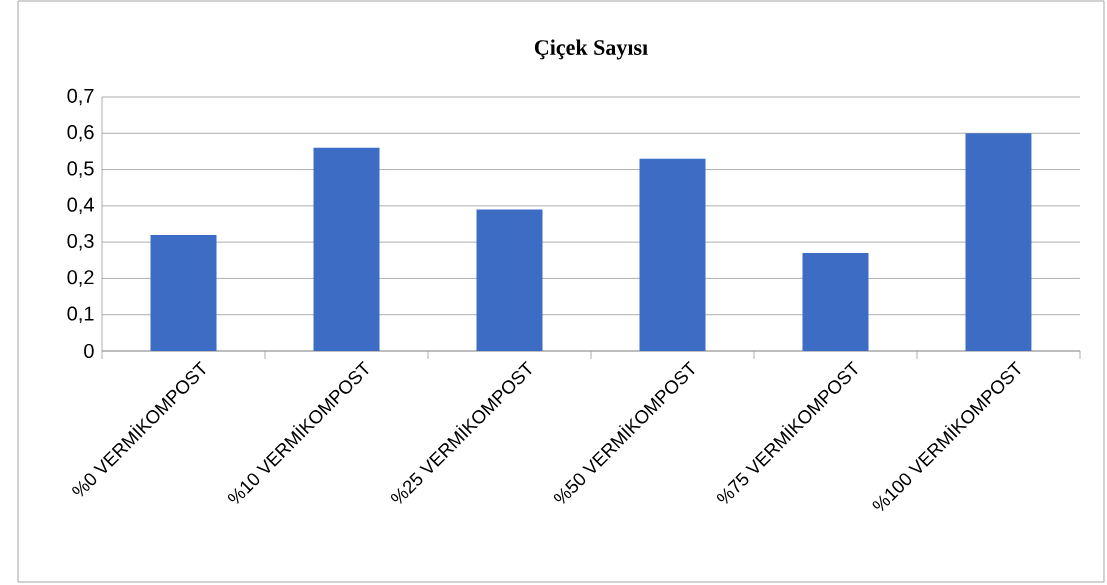  What do you see at coordinates (80, 169) in the screenshot?
I see `y-tick-label: 0,5` at bounding box center [80, 169].